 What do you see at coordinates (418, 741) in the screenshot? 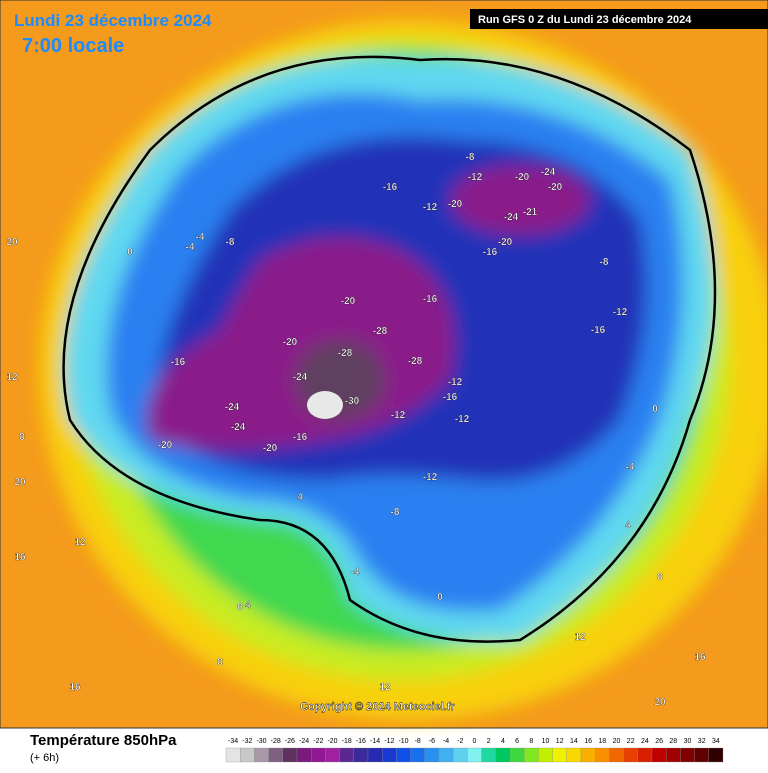
I see `scale-label: -8` at bounding box center [418, 741].